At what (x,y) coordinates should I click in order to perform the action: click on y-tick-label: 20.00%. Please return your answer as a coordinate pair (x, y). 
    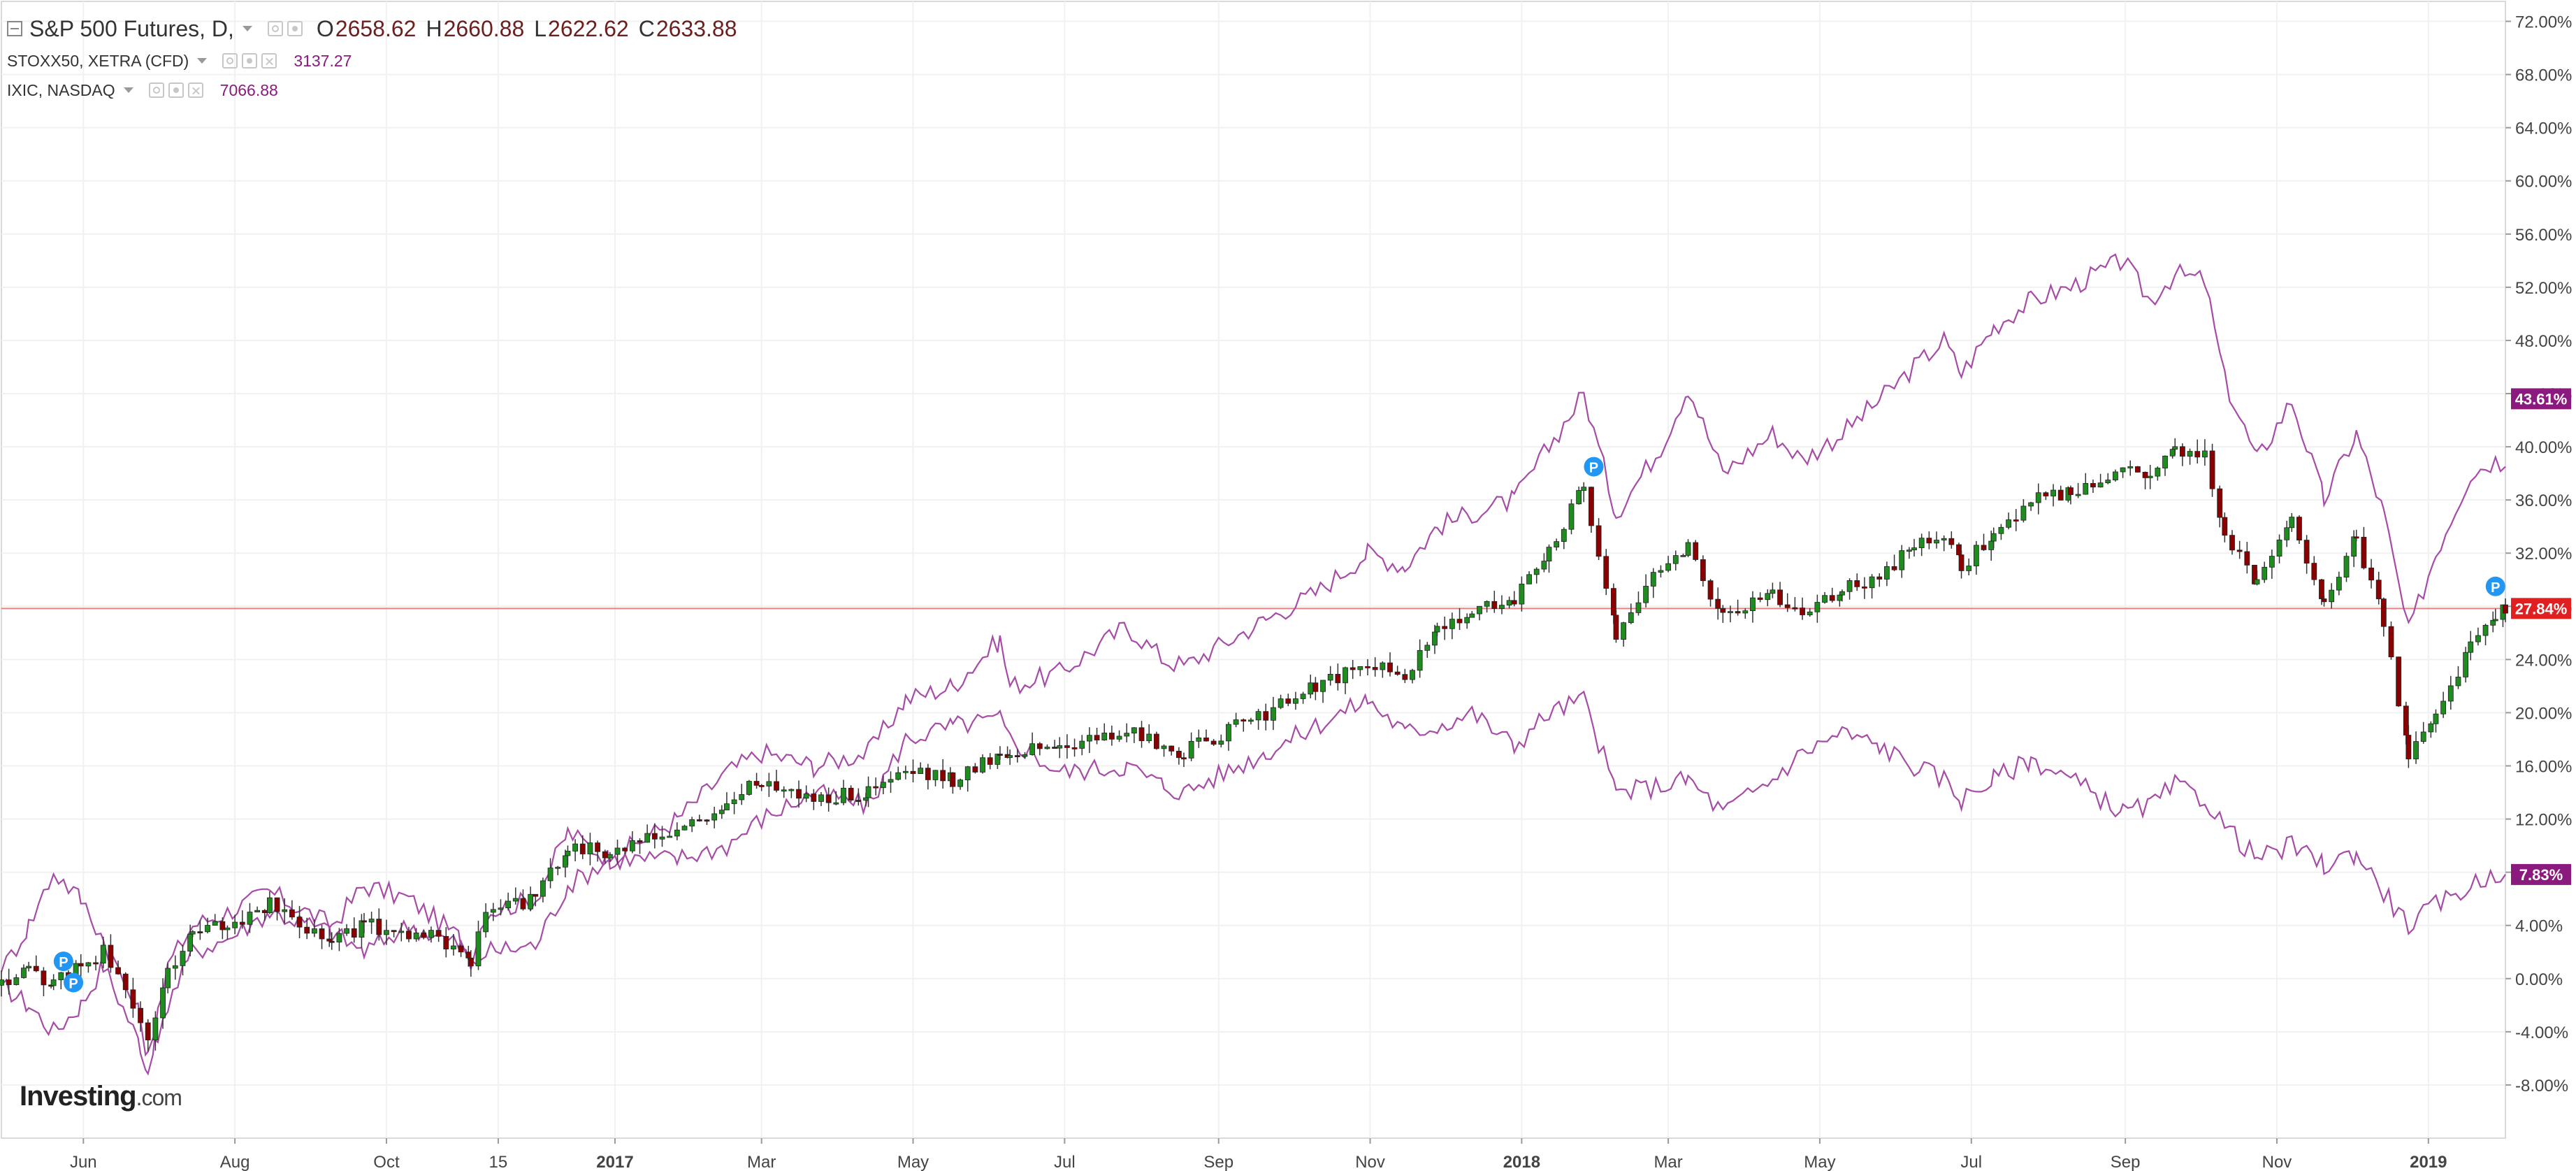
    Looking at the image, I should click on (2543, 713).